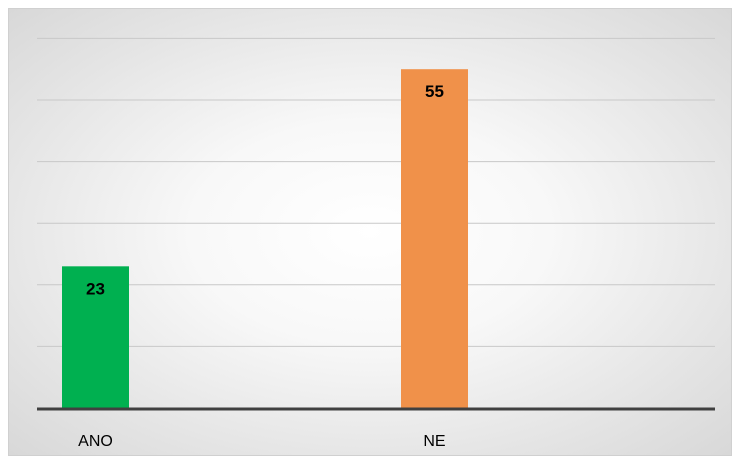 The image size is (740, 464). Describe the element at coordinates (434, 91) in the screenshot. I see `data-label-ne: 55` at that location.